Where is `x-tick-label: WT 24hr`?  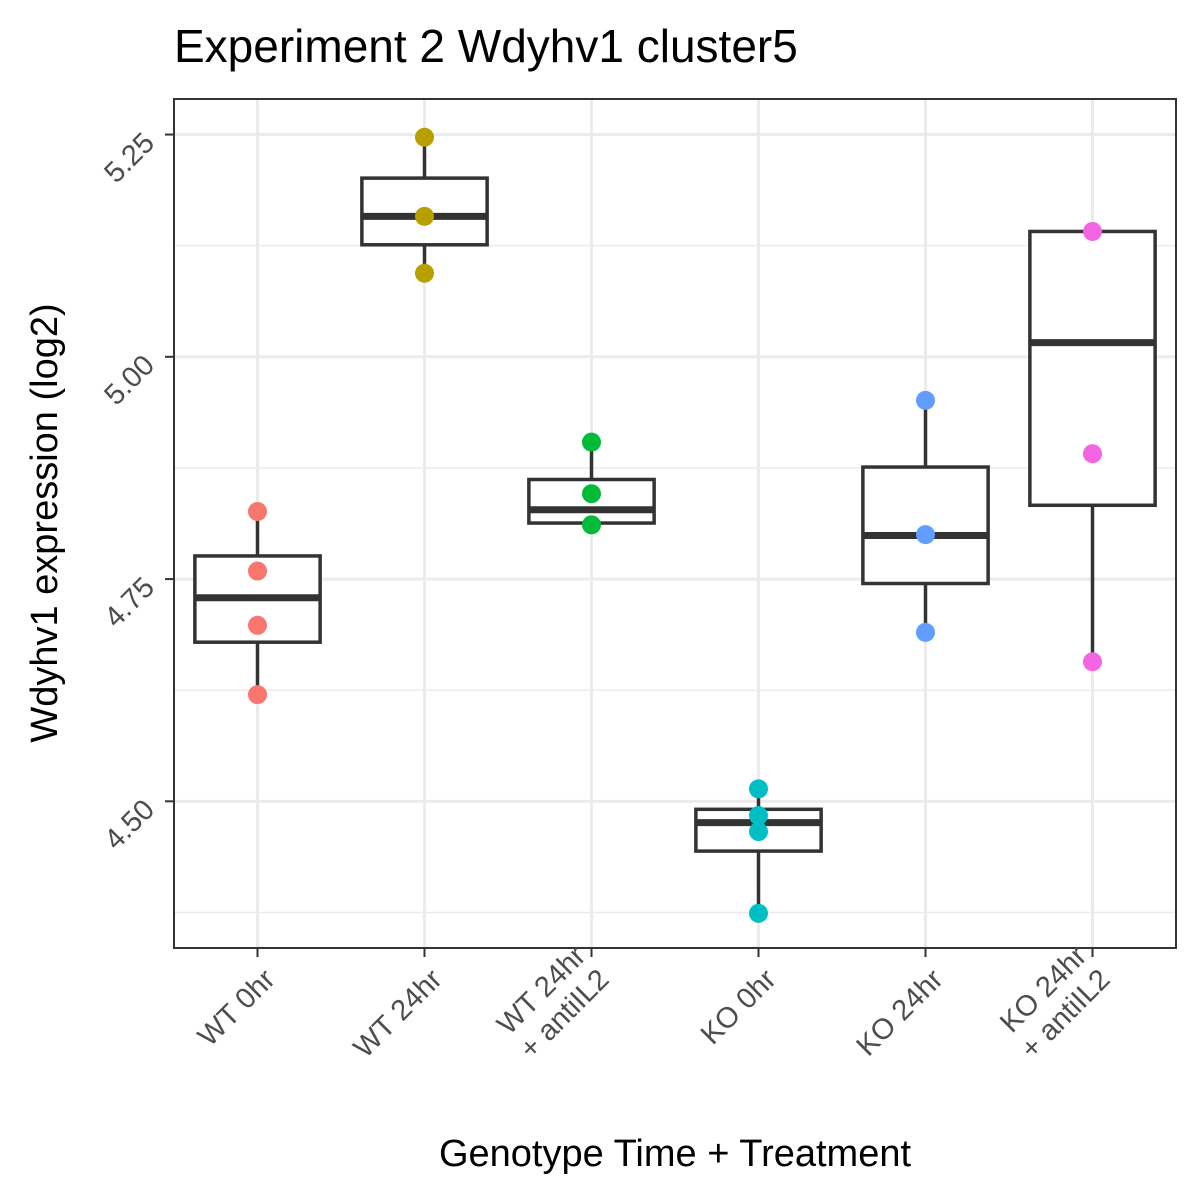 x-tick-label: WT 24hr is located at coordinates (398, 1013).